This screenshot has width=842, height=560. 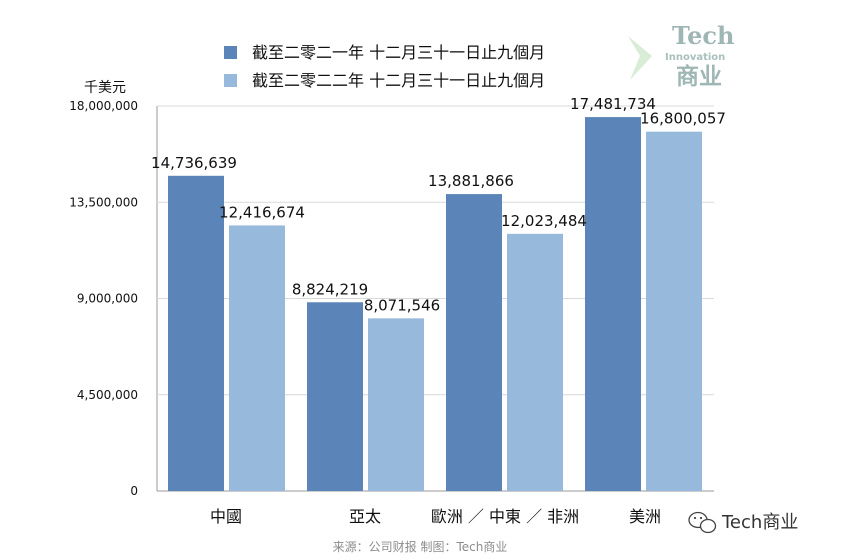 I want to click on data-label: 13,881,866, so click(x=471, y=181).